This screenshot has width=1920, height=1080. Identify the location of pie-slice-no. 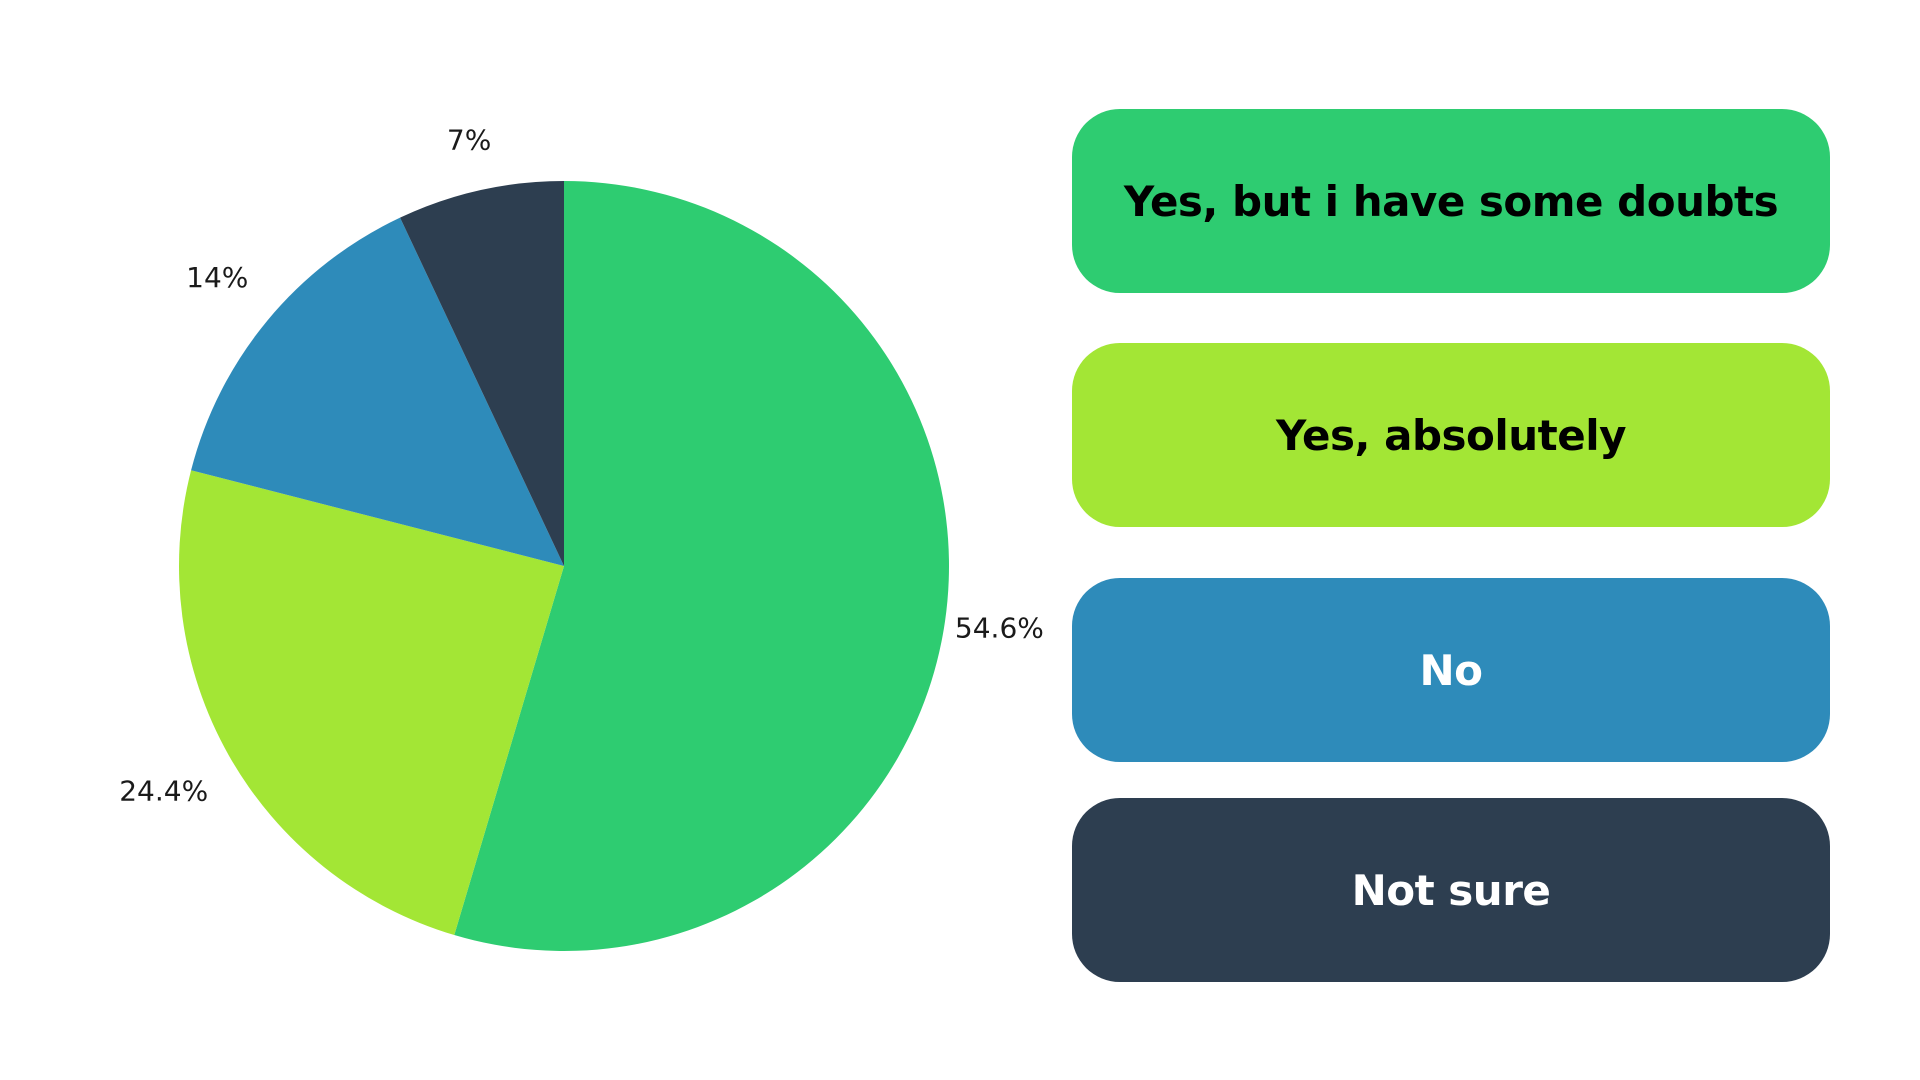
(377, 391).